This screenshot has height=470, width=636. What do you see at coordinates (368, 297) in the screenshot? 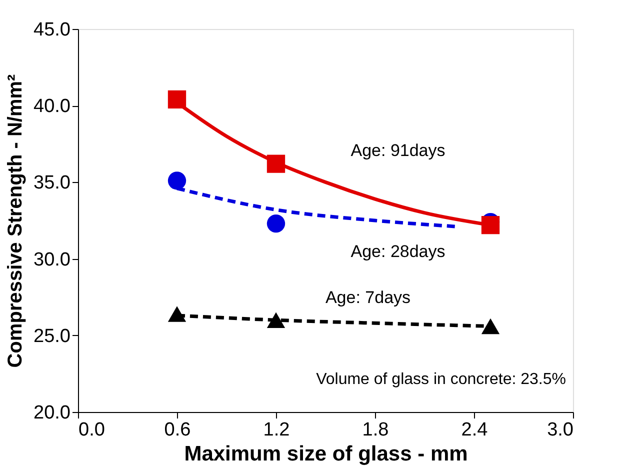
I see `annotation: Age: 7days` at bounding box center [368, 297].